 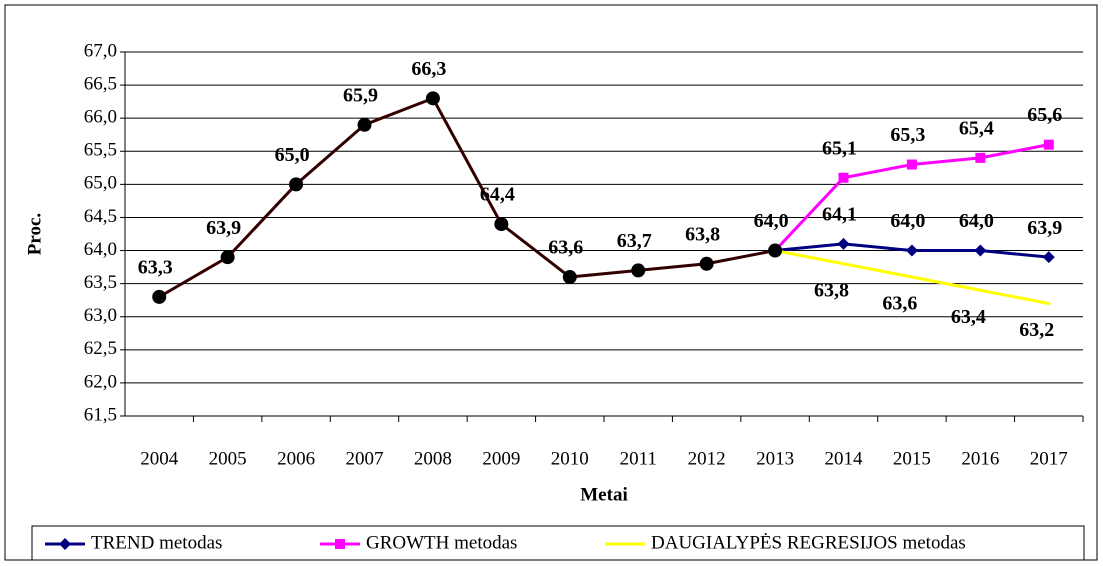 What do you see at coordinates (228, 458) in the screenshot?
I see `x-tick-label: 2005` at bounding box center [228, 458].